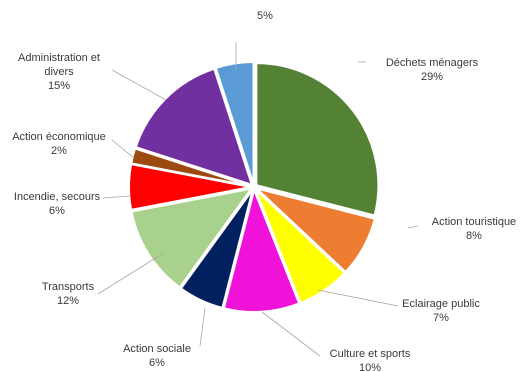 This screenshot has height=372, width=521. What do you see at coordinates (432, 77) in the screenshot?
I see `slice-percent: 29%` at bounding box center [432, 77].